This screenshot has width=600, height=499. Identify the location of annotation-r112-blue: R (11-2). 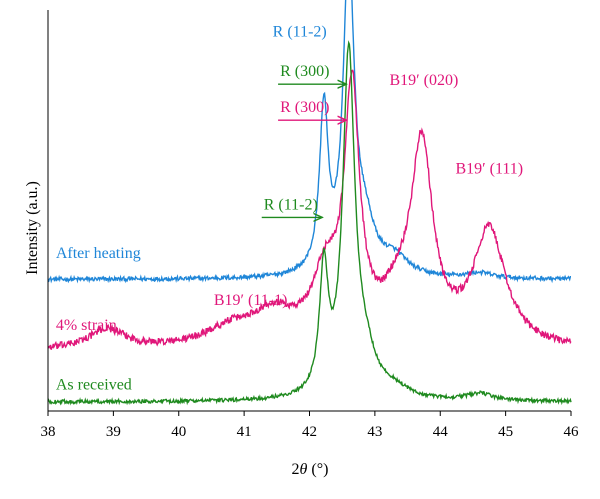
(300, 32).